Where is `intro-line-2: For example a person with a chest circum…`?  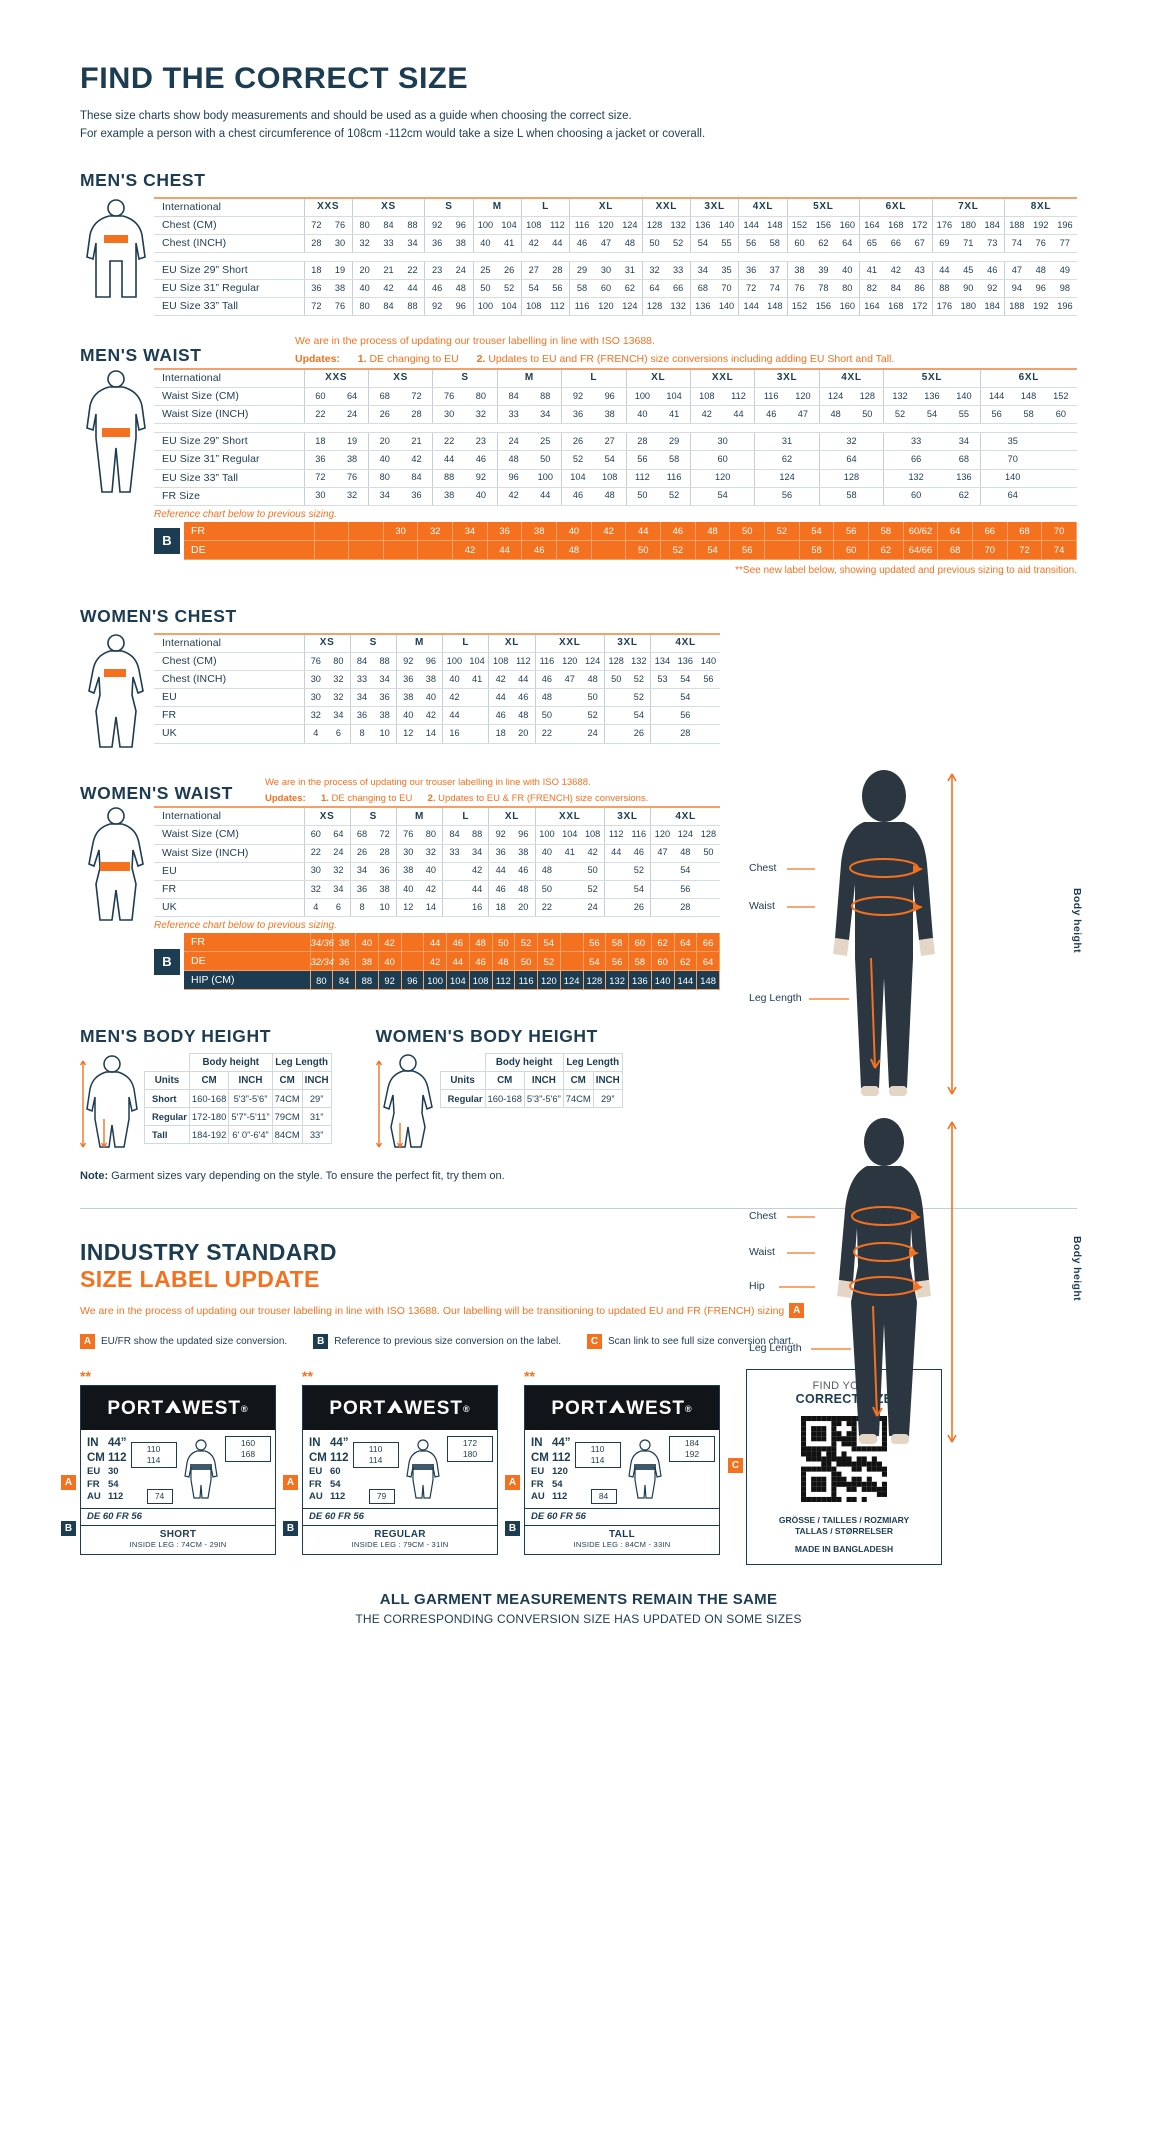
intro-line-2: For example a person with a chest circum… is located at coordinates (393, 133).